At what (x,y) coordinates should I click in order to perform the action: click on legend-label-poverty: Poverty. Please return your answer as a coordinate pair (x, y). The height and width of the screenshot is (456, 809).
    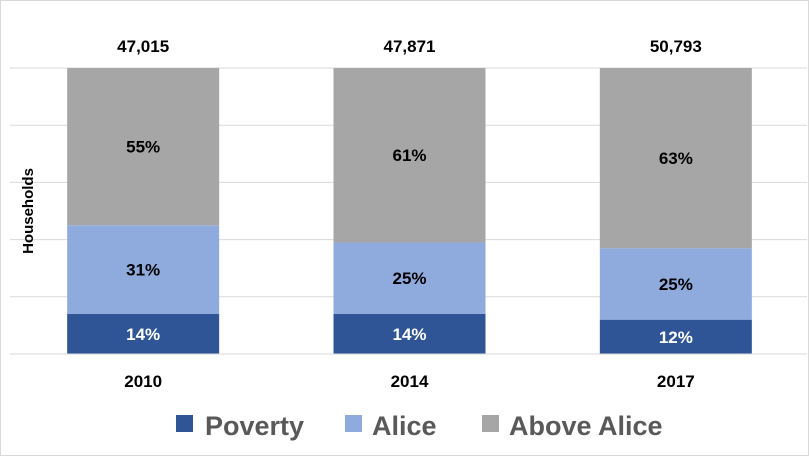
    Looking at the image, I should click on (254, 426).